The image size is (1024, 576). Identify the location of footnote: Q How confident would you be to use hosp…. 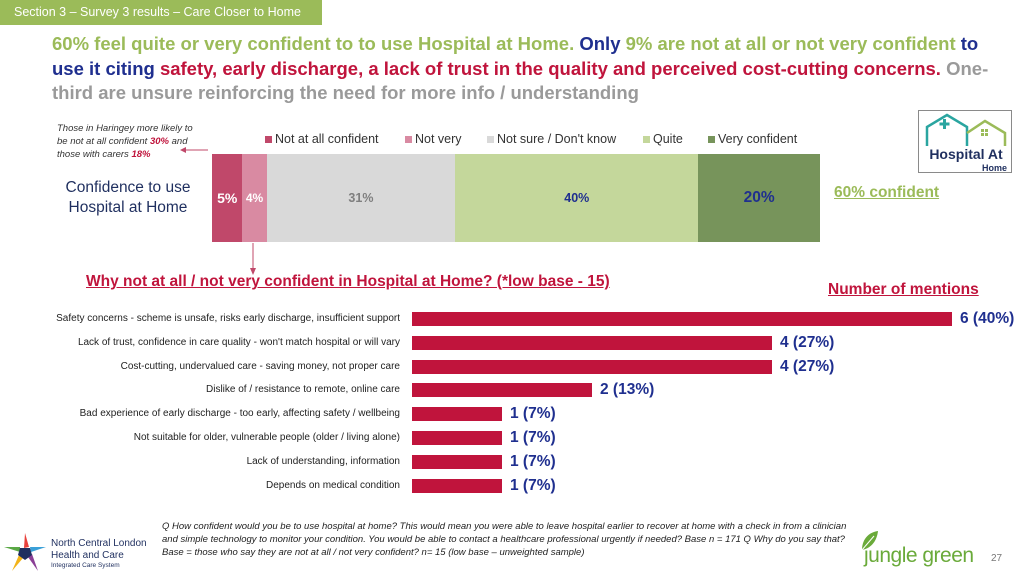
(504, 539).